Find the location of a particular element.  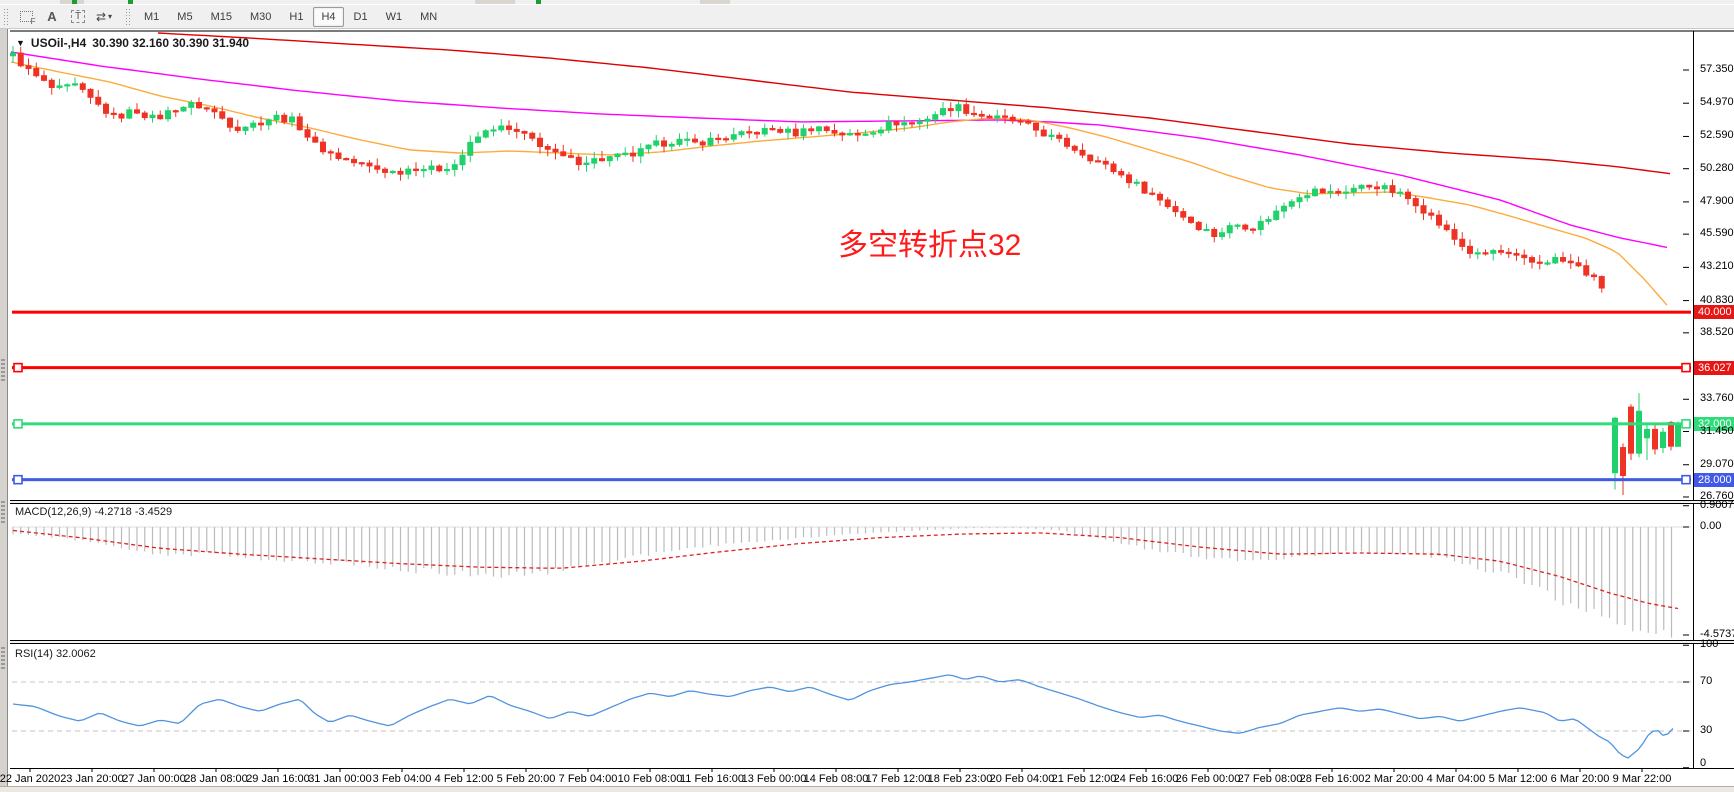

crosshair-grid-button is located at coordinates (26, 17).